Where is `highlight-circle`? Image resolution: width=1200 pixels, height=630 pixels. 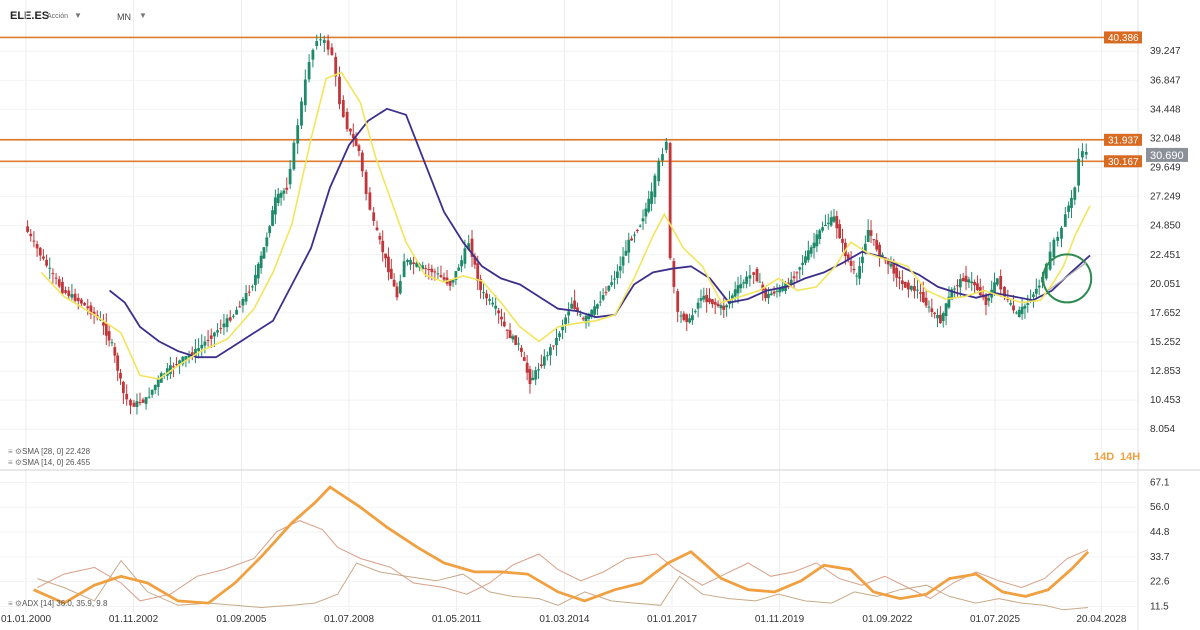 highlight-circle is located at coordinates (1067, 278).